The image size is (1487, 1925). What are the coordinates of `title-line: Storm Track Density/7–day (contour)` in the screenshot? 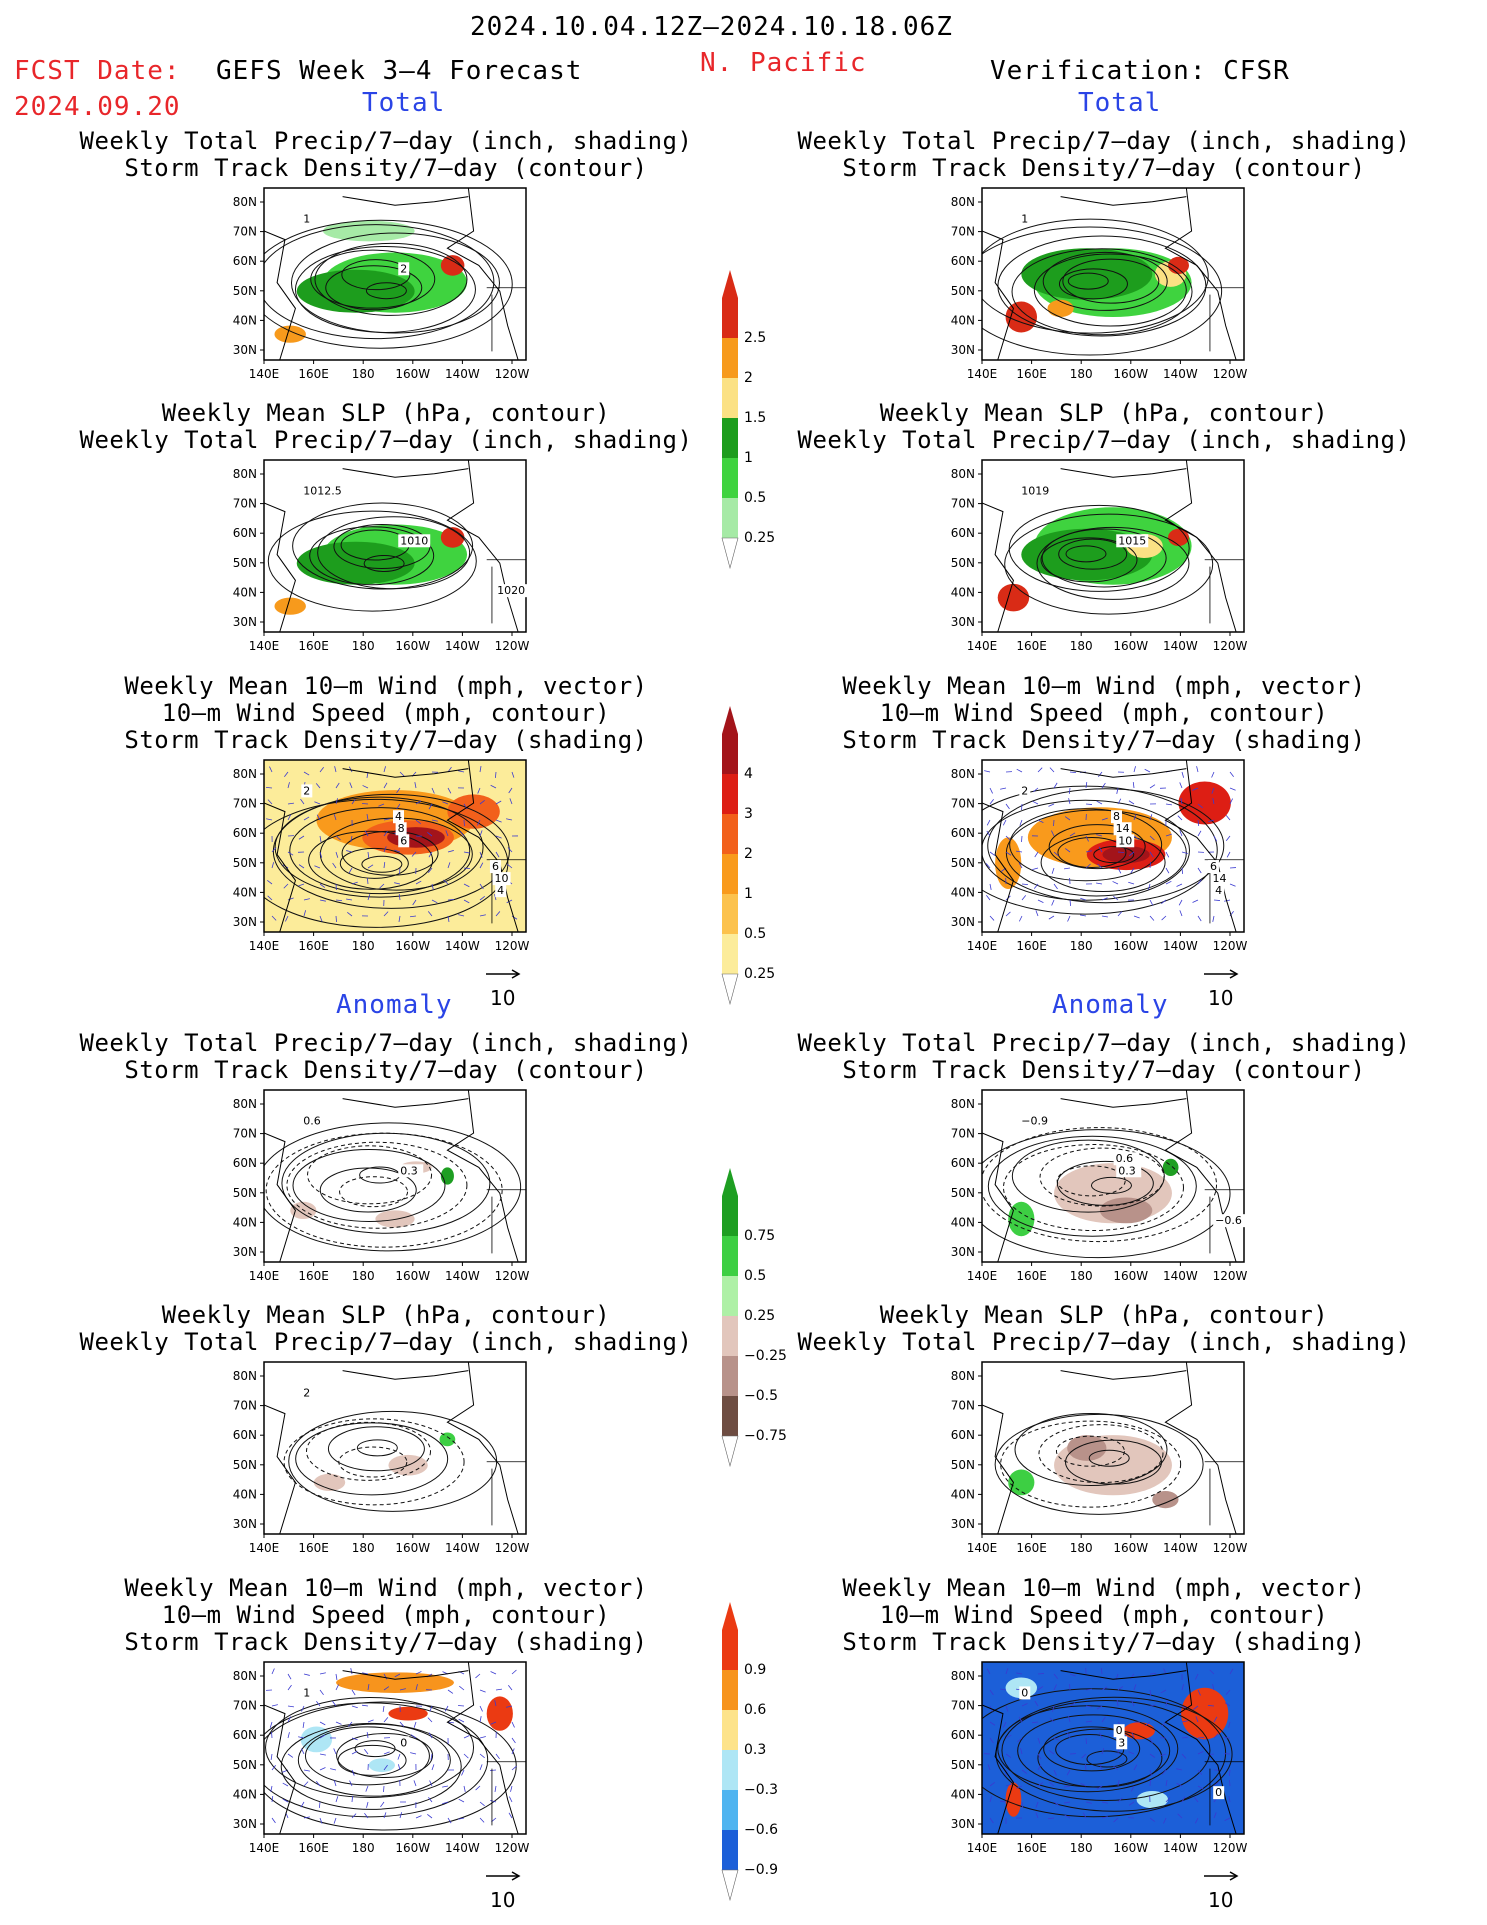 It's located at (1104, 168).